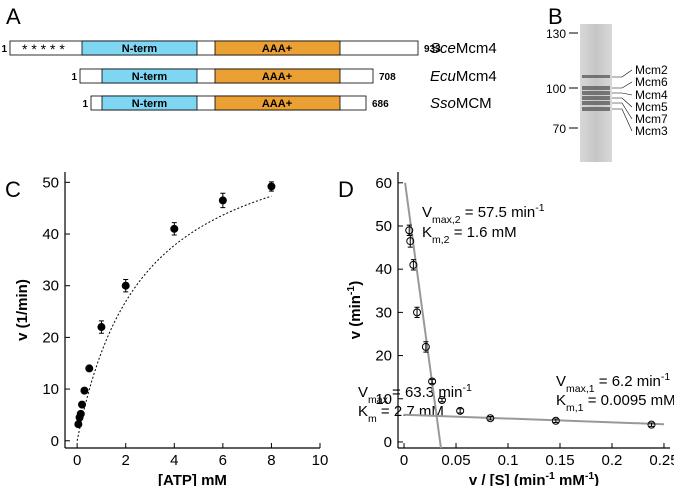 The height and width of the screenshot is (486, 674). What do you see at coordinates (378, 400) in the screenshot?
I see `text-part: max` at bounding box center [378, 400].